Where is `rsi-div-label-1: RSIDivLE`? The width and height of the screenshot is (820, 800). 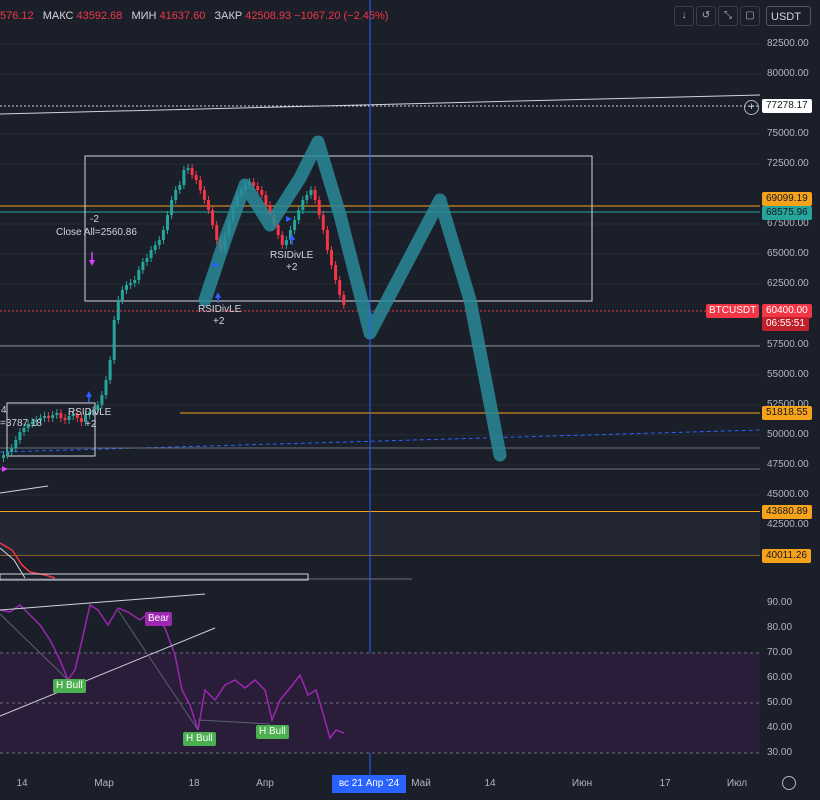 rsi-div-label-1: RSIDivLE is located at coordinates (220, 309).